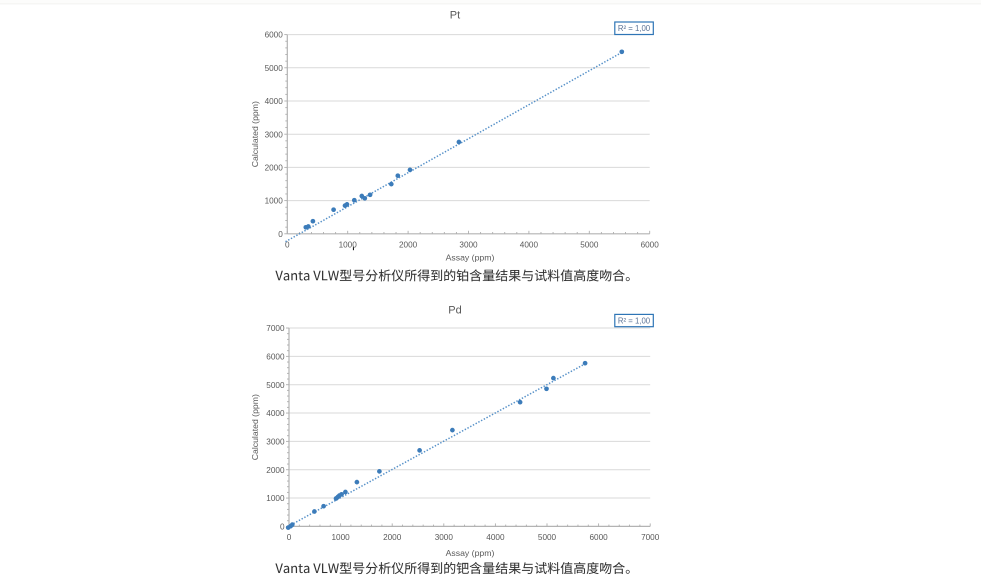  I want to click on svg-text: Pd, so click(454, 310).